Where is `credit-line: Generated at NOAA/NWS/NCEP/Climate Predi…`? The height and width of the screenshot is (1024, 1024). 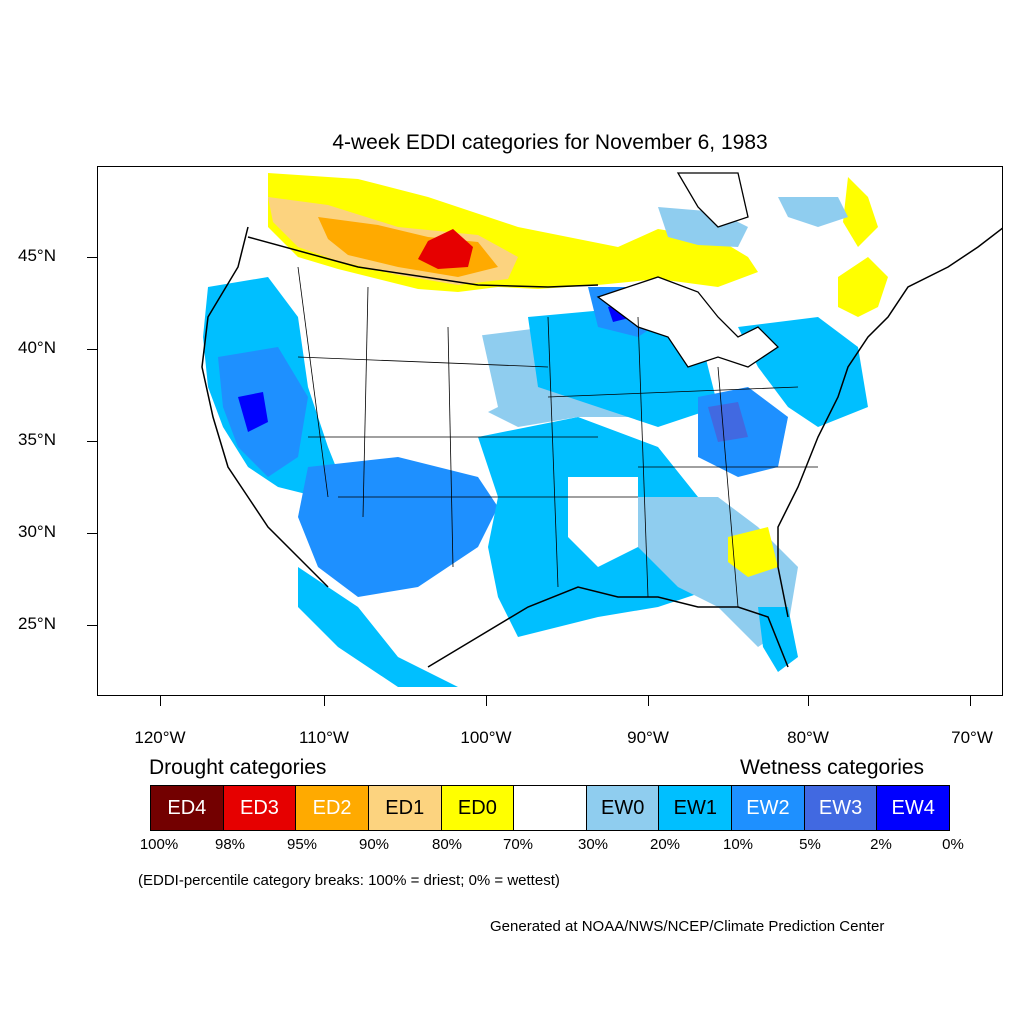 credit-line: Generated at NOAA/NWS/NCEP/Climate Predi… is located at coordinates (687, 926).